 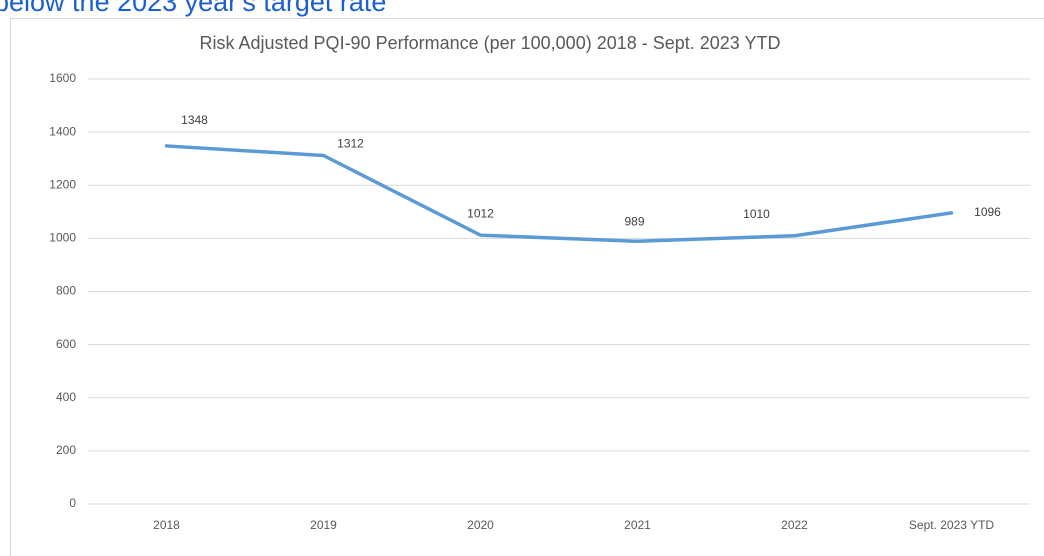 What do you see at coordinates (62, 131) in the screenshot?
I see `y-tick-label: 1400` at bounding box center [62, 131].